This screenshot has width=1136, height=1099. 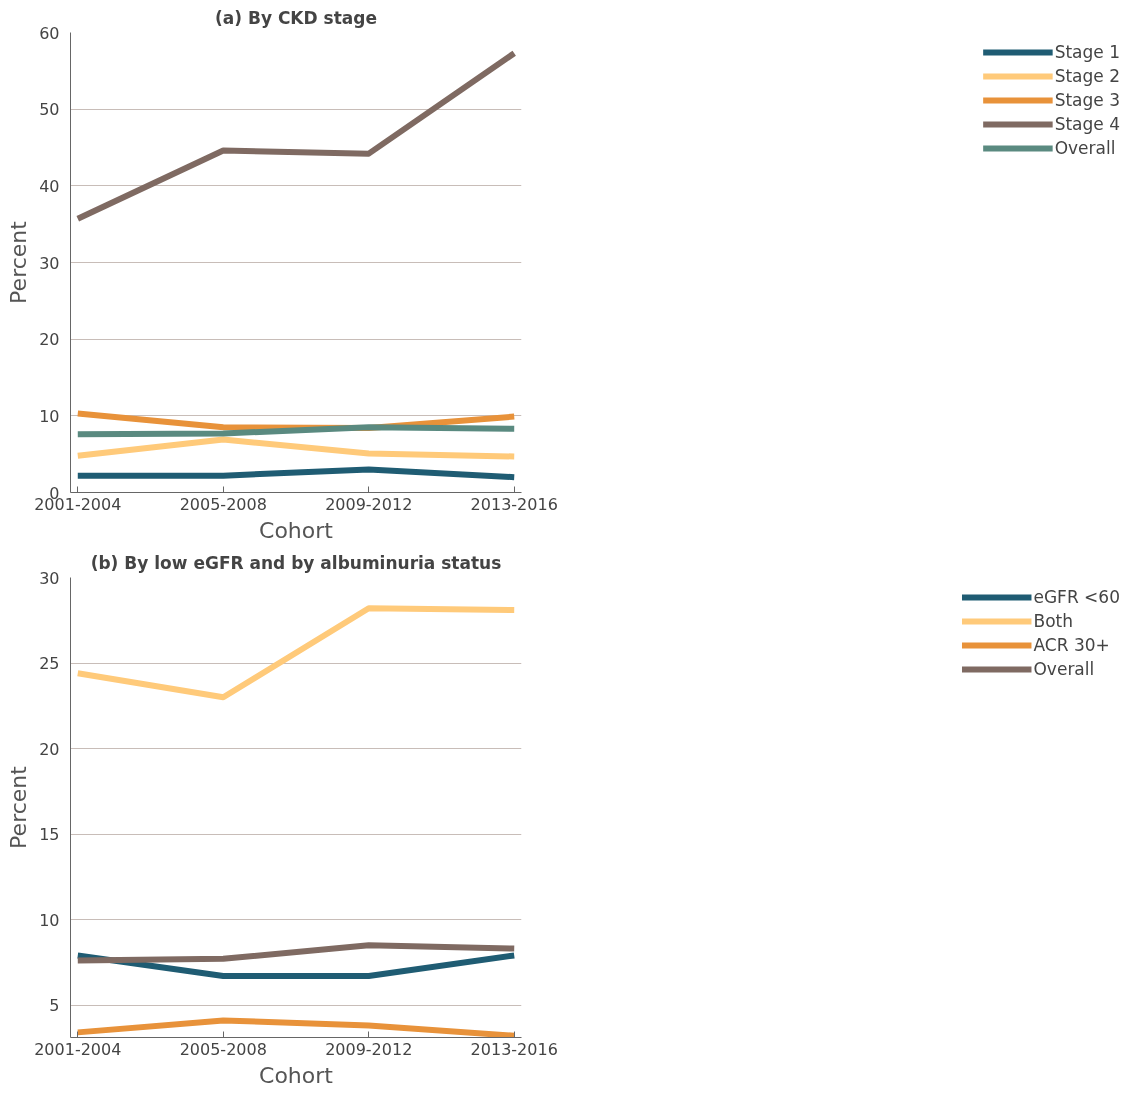 What do you see at coordinates (1087, 100) in the screenshot?
I see `legend-label: Stage 3` at bounding box center [1087, 100].